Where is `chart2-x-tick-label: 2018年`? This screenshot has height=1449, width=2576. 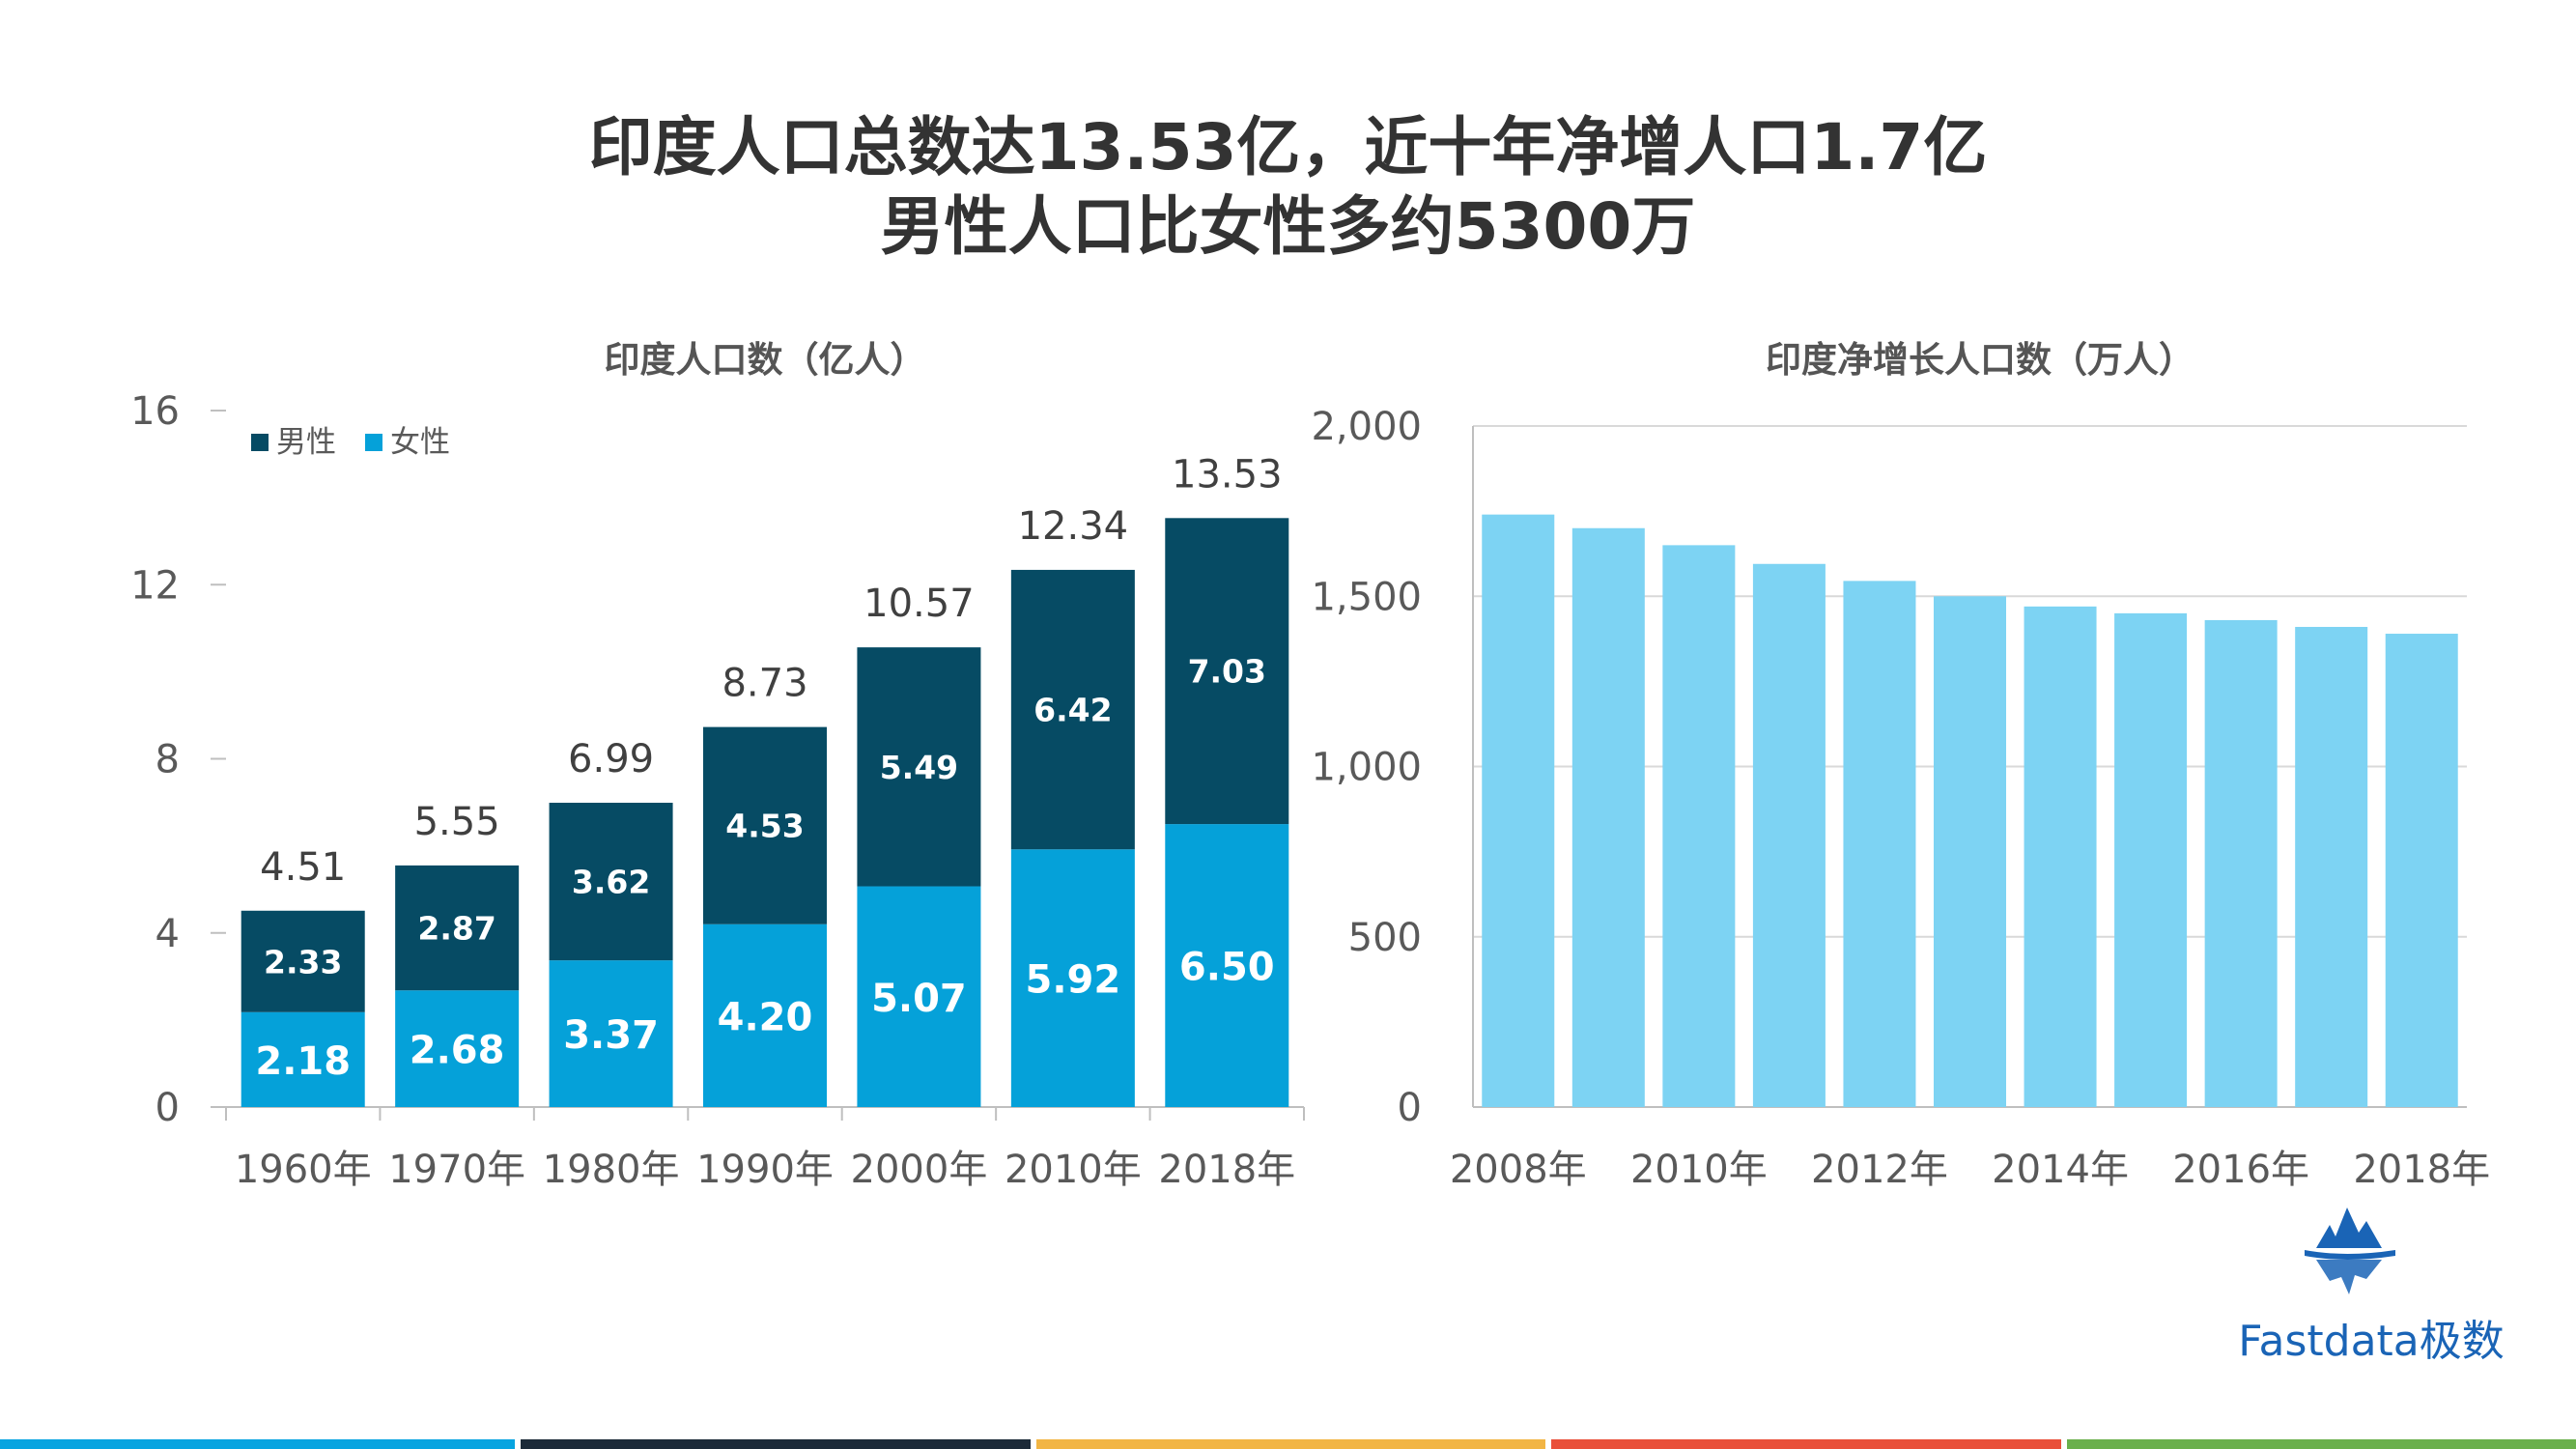
chart2-x-tick-label: 2018年 is located at coordinates (2421, 1170).